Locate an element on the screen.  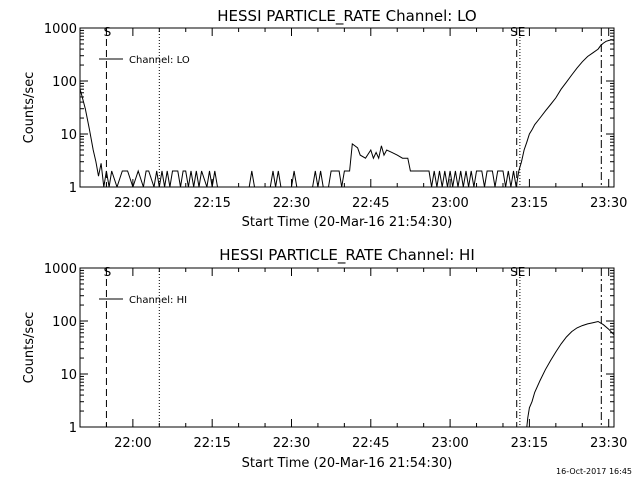
timestamp-footer: 16-Oct-2017 16:45 is located at coordinates (594, 471).